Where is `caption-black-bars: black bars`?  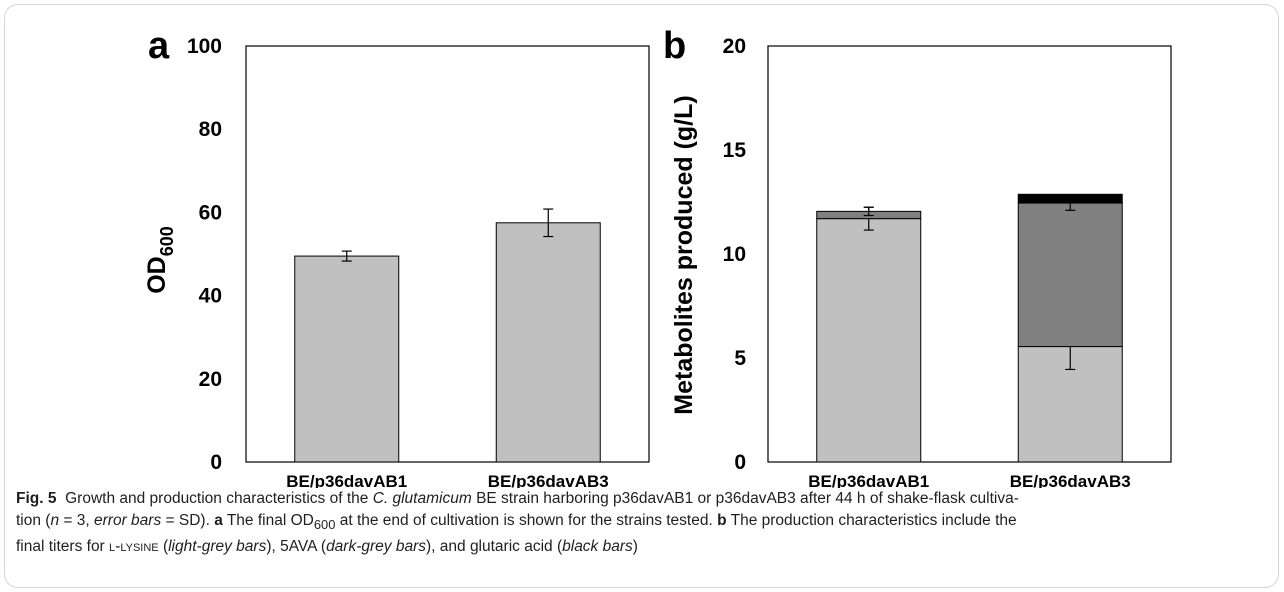 caption-black-bars: black bars is located at coordinates (597, 547).